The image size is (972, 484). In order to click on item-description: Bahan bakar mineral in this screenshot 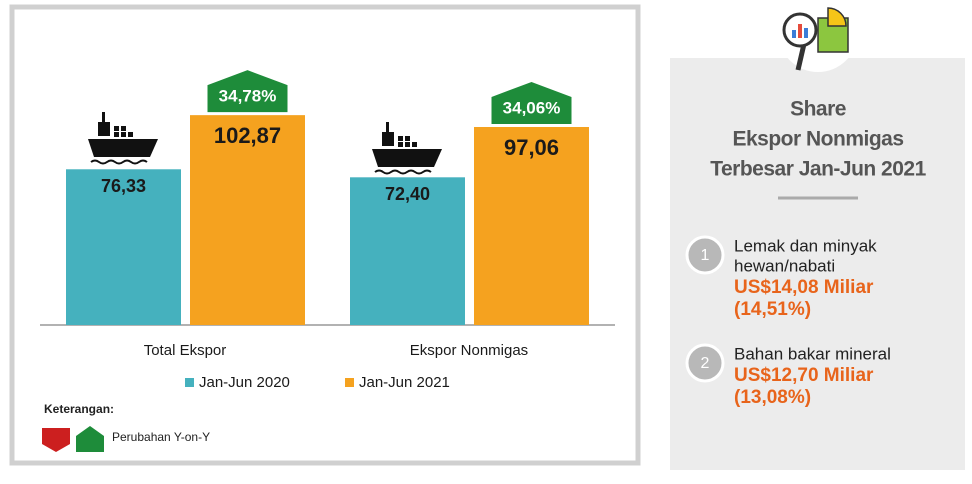, I will do `click(812, 353)`.